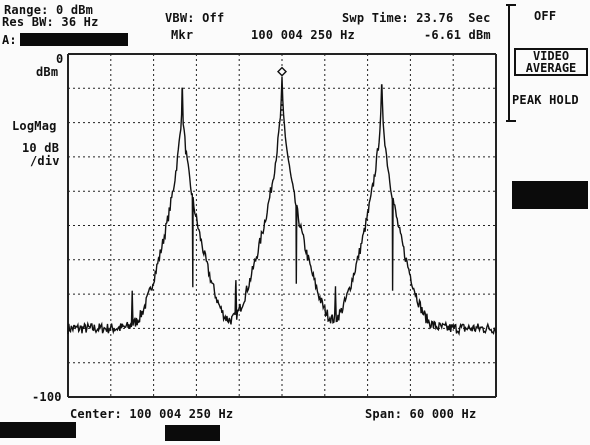 This screenshot has width=590, height=445. What do you see at coordinates (416, 18) in the screenshot?
I see `sweep-time-readout: Swp Time: 23.76 Sec` at bounding box center [416, 18].